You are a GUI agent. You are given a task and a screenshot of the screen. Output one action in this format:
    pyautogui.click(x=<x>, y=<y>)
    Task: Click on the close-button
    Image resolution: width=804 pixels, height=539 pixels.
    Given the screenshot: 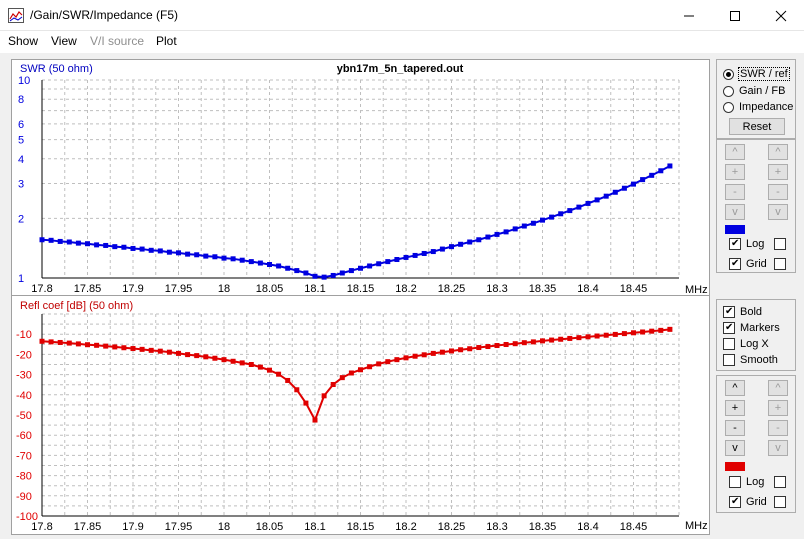 What is the action you would take?
    pyautogui.click(x=781, y=15)
    